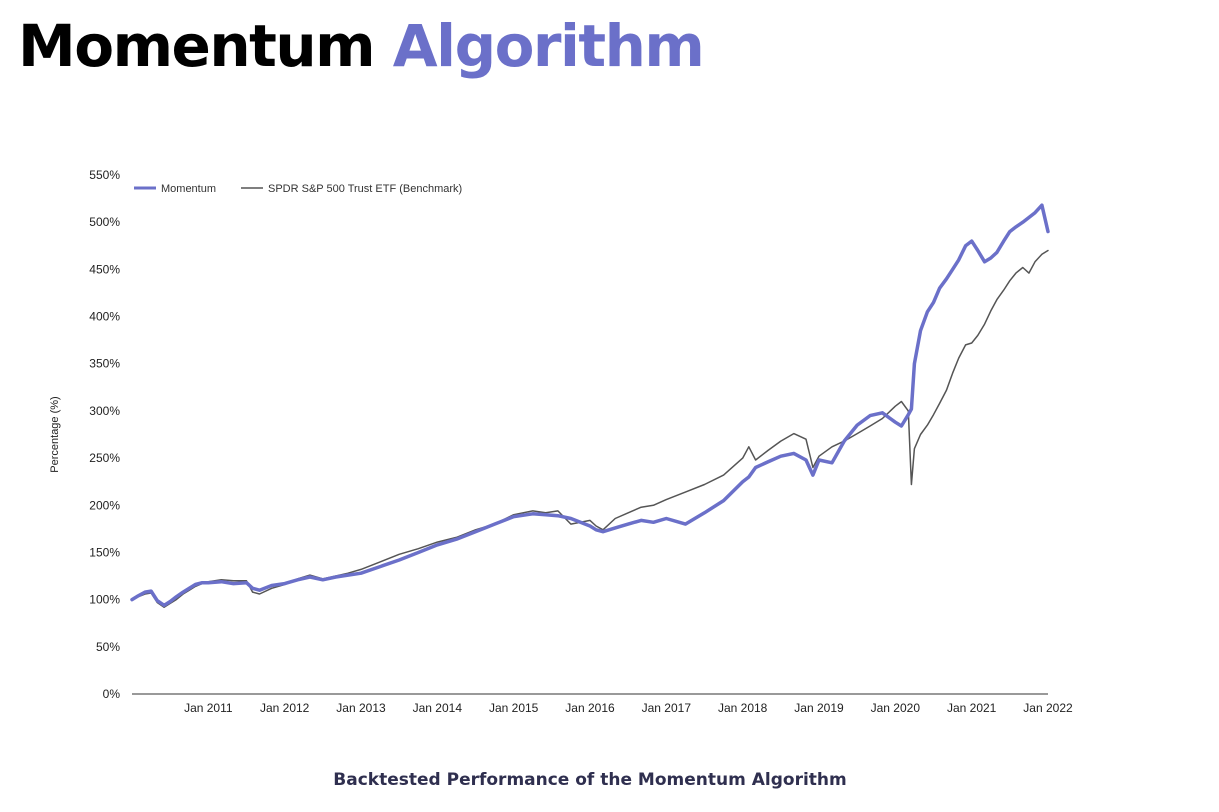  Describe the element at coordinates (104, 317) in the screenshot. I see `y-tick-label: 400%` at that location.